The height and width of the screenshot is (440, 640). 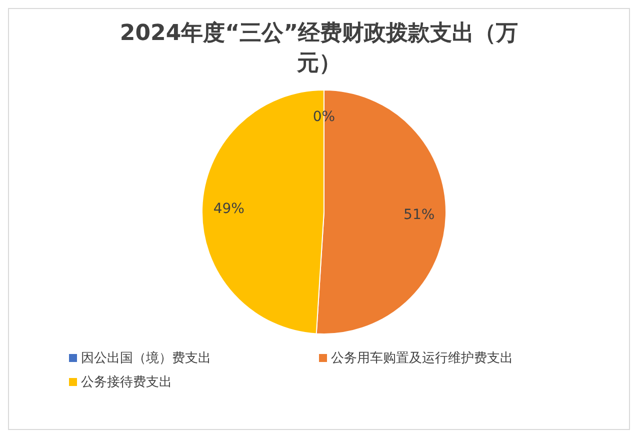 I want to click on legend-label: 公务接待费支出, so click(x=126, y=382).